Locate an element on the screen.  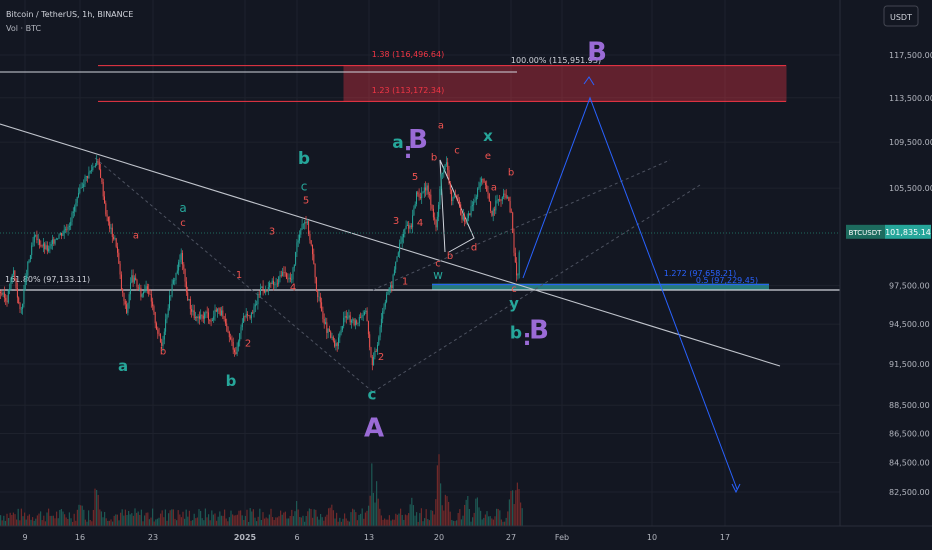
time-tick-label: 6 is located at coordinates (296, 537).